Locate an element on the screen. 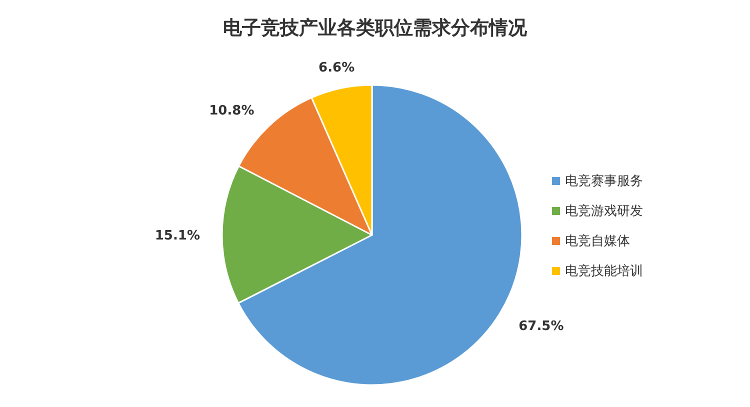 The image size is (750, 407). data-label: 67.5% is located at coordinates (541, 326).